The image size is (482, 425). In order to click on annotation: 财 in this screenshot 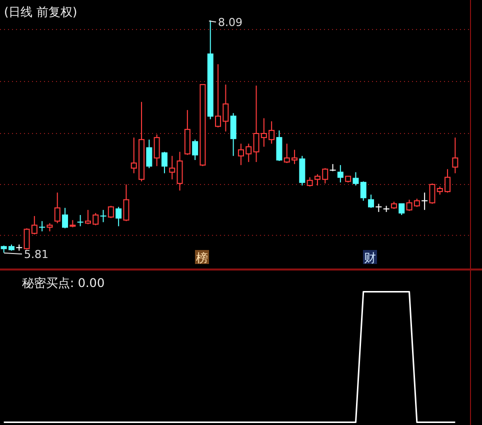, I will do `click(370, 258)`.